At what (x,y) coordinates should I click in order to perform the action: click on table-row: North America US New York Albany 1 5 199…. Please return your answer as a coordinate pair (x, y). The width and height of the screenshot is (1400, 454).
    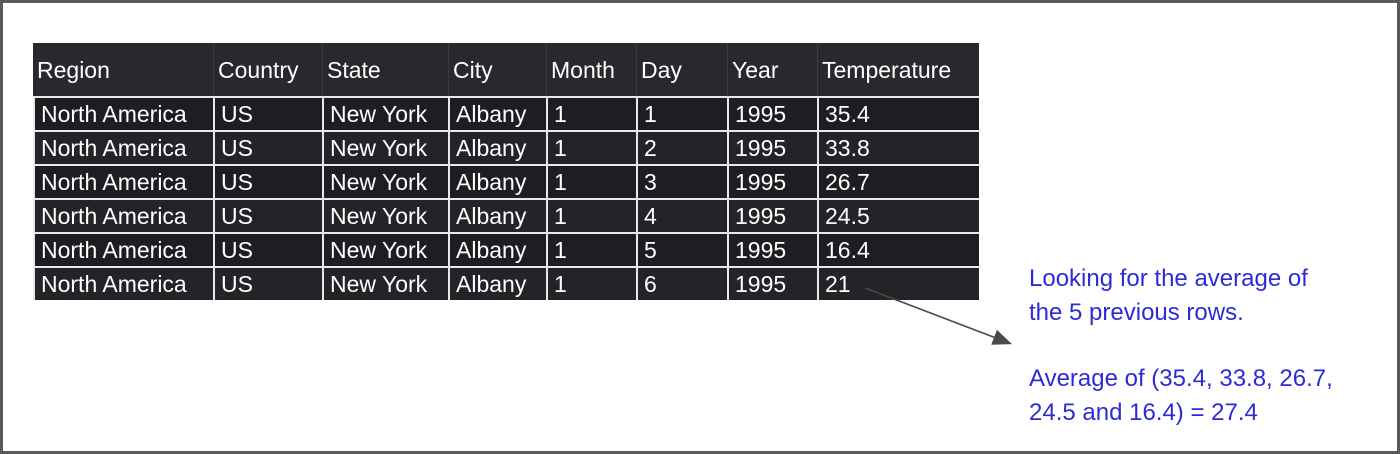
    Looking at the image, I should click on (506, 250).